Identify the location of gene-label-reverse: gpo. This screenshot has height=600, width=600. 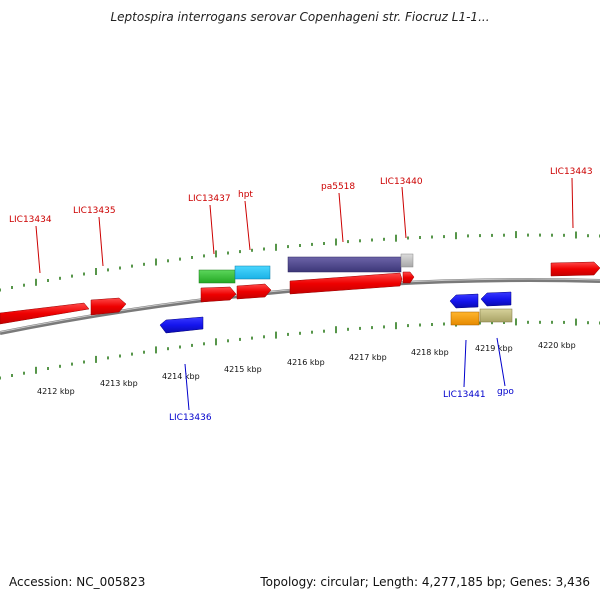
(505, 392).